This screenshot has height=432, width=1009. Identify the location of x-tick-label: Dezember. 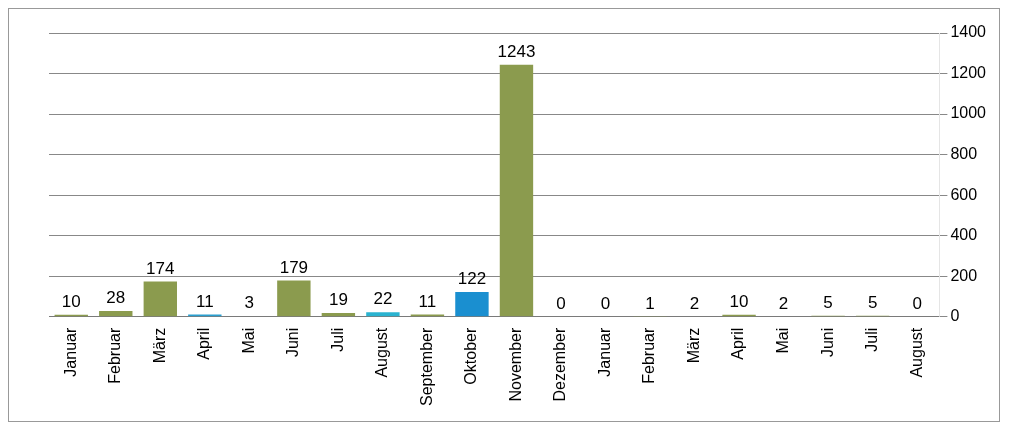
(560, 364).